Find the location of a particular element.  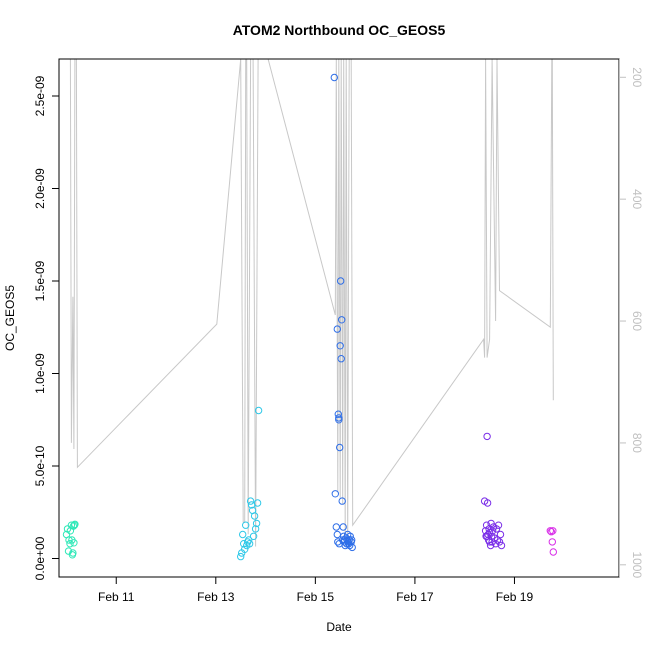

y2-axis: 200 400 600 800 1000 is located at coordinates (631, 318).